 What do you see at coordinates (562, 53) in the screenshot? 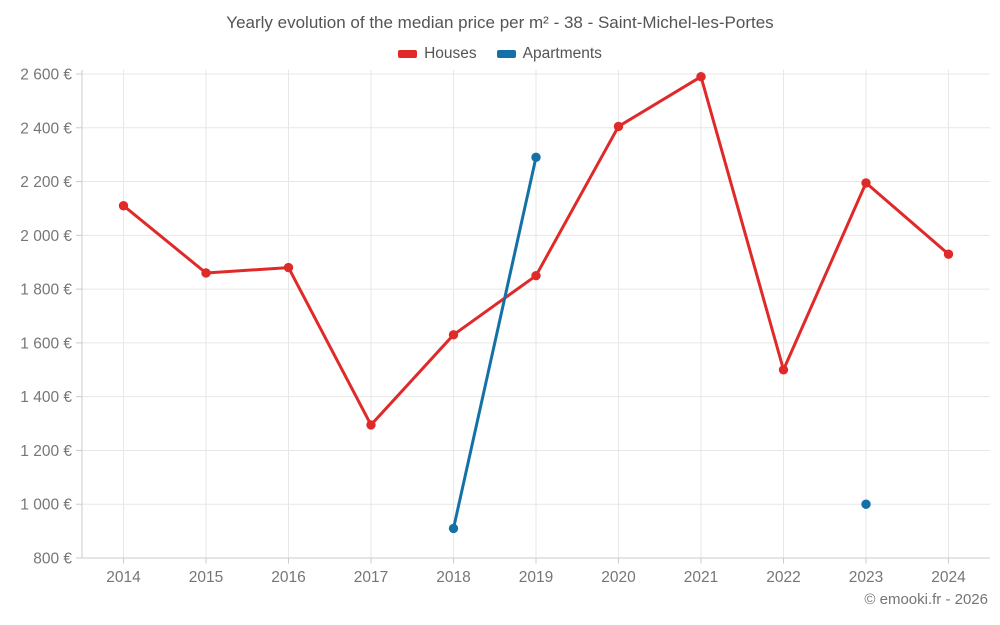
I see `apartments-legend-label: Apartments` at bounding box center [562, 53].